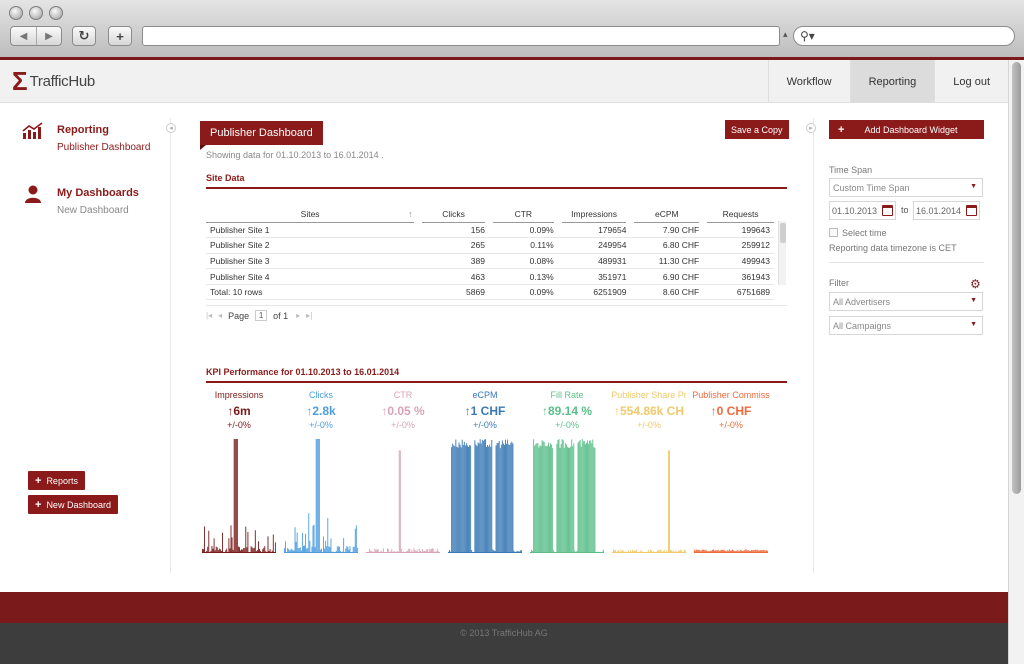 The height and width of the screenshot is (664, 1024). Describe the element at coordinates (906, 187) in the screenshot. I see `time-span-select: Custom Time Span ▼` at that location.